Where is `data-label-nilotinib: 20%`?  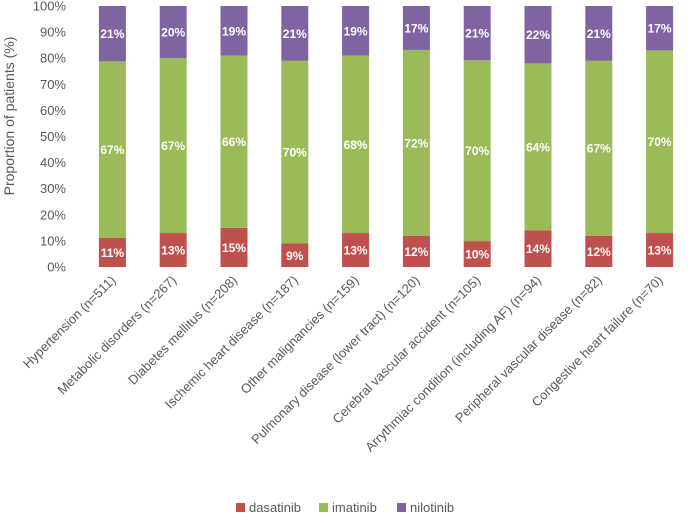
data-label-nilotinib: 20% is located at coordinates (173, 33).